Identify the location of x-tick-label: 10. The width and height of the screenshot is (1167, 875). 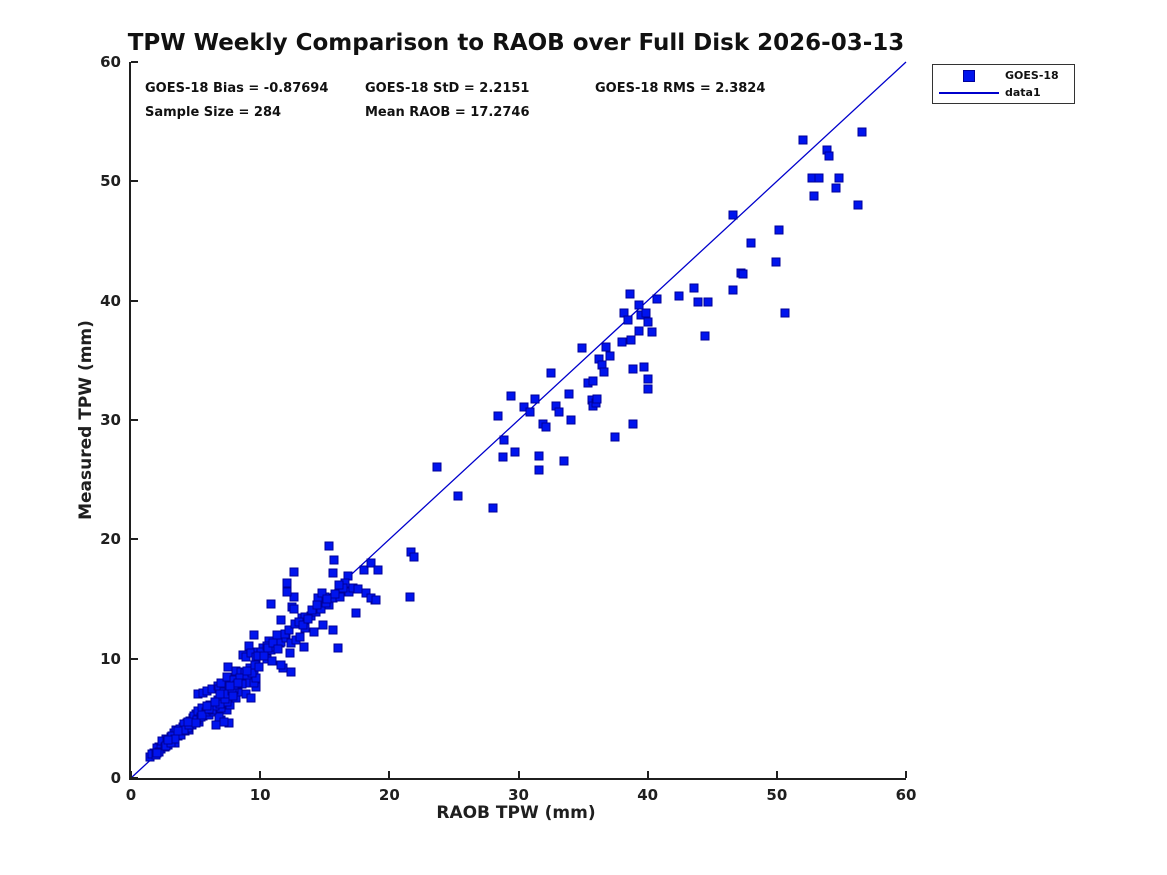
(260, 795).